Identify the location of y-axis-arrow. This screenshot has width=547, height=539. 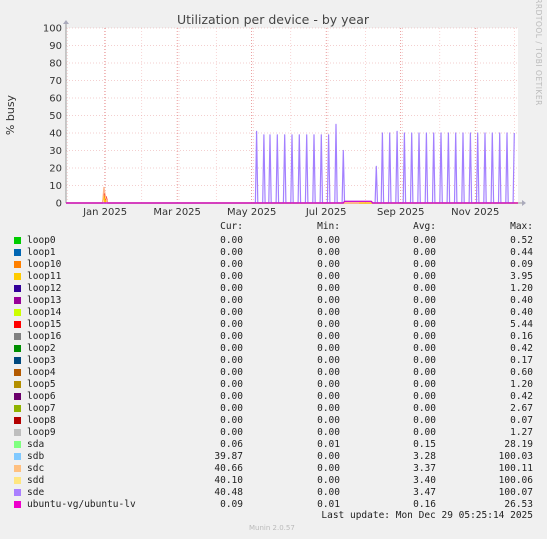
(66, 22).